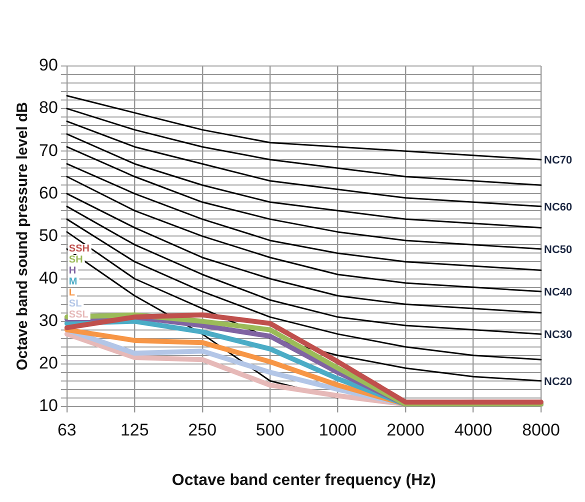 This screenshot has width=585, height=502. Describe the element at coordinates (48, 235) in the screenshot. I see `y-tick-label: 50` at that location.